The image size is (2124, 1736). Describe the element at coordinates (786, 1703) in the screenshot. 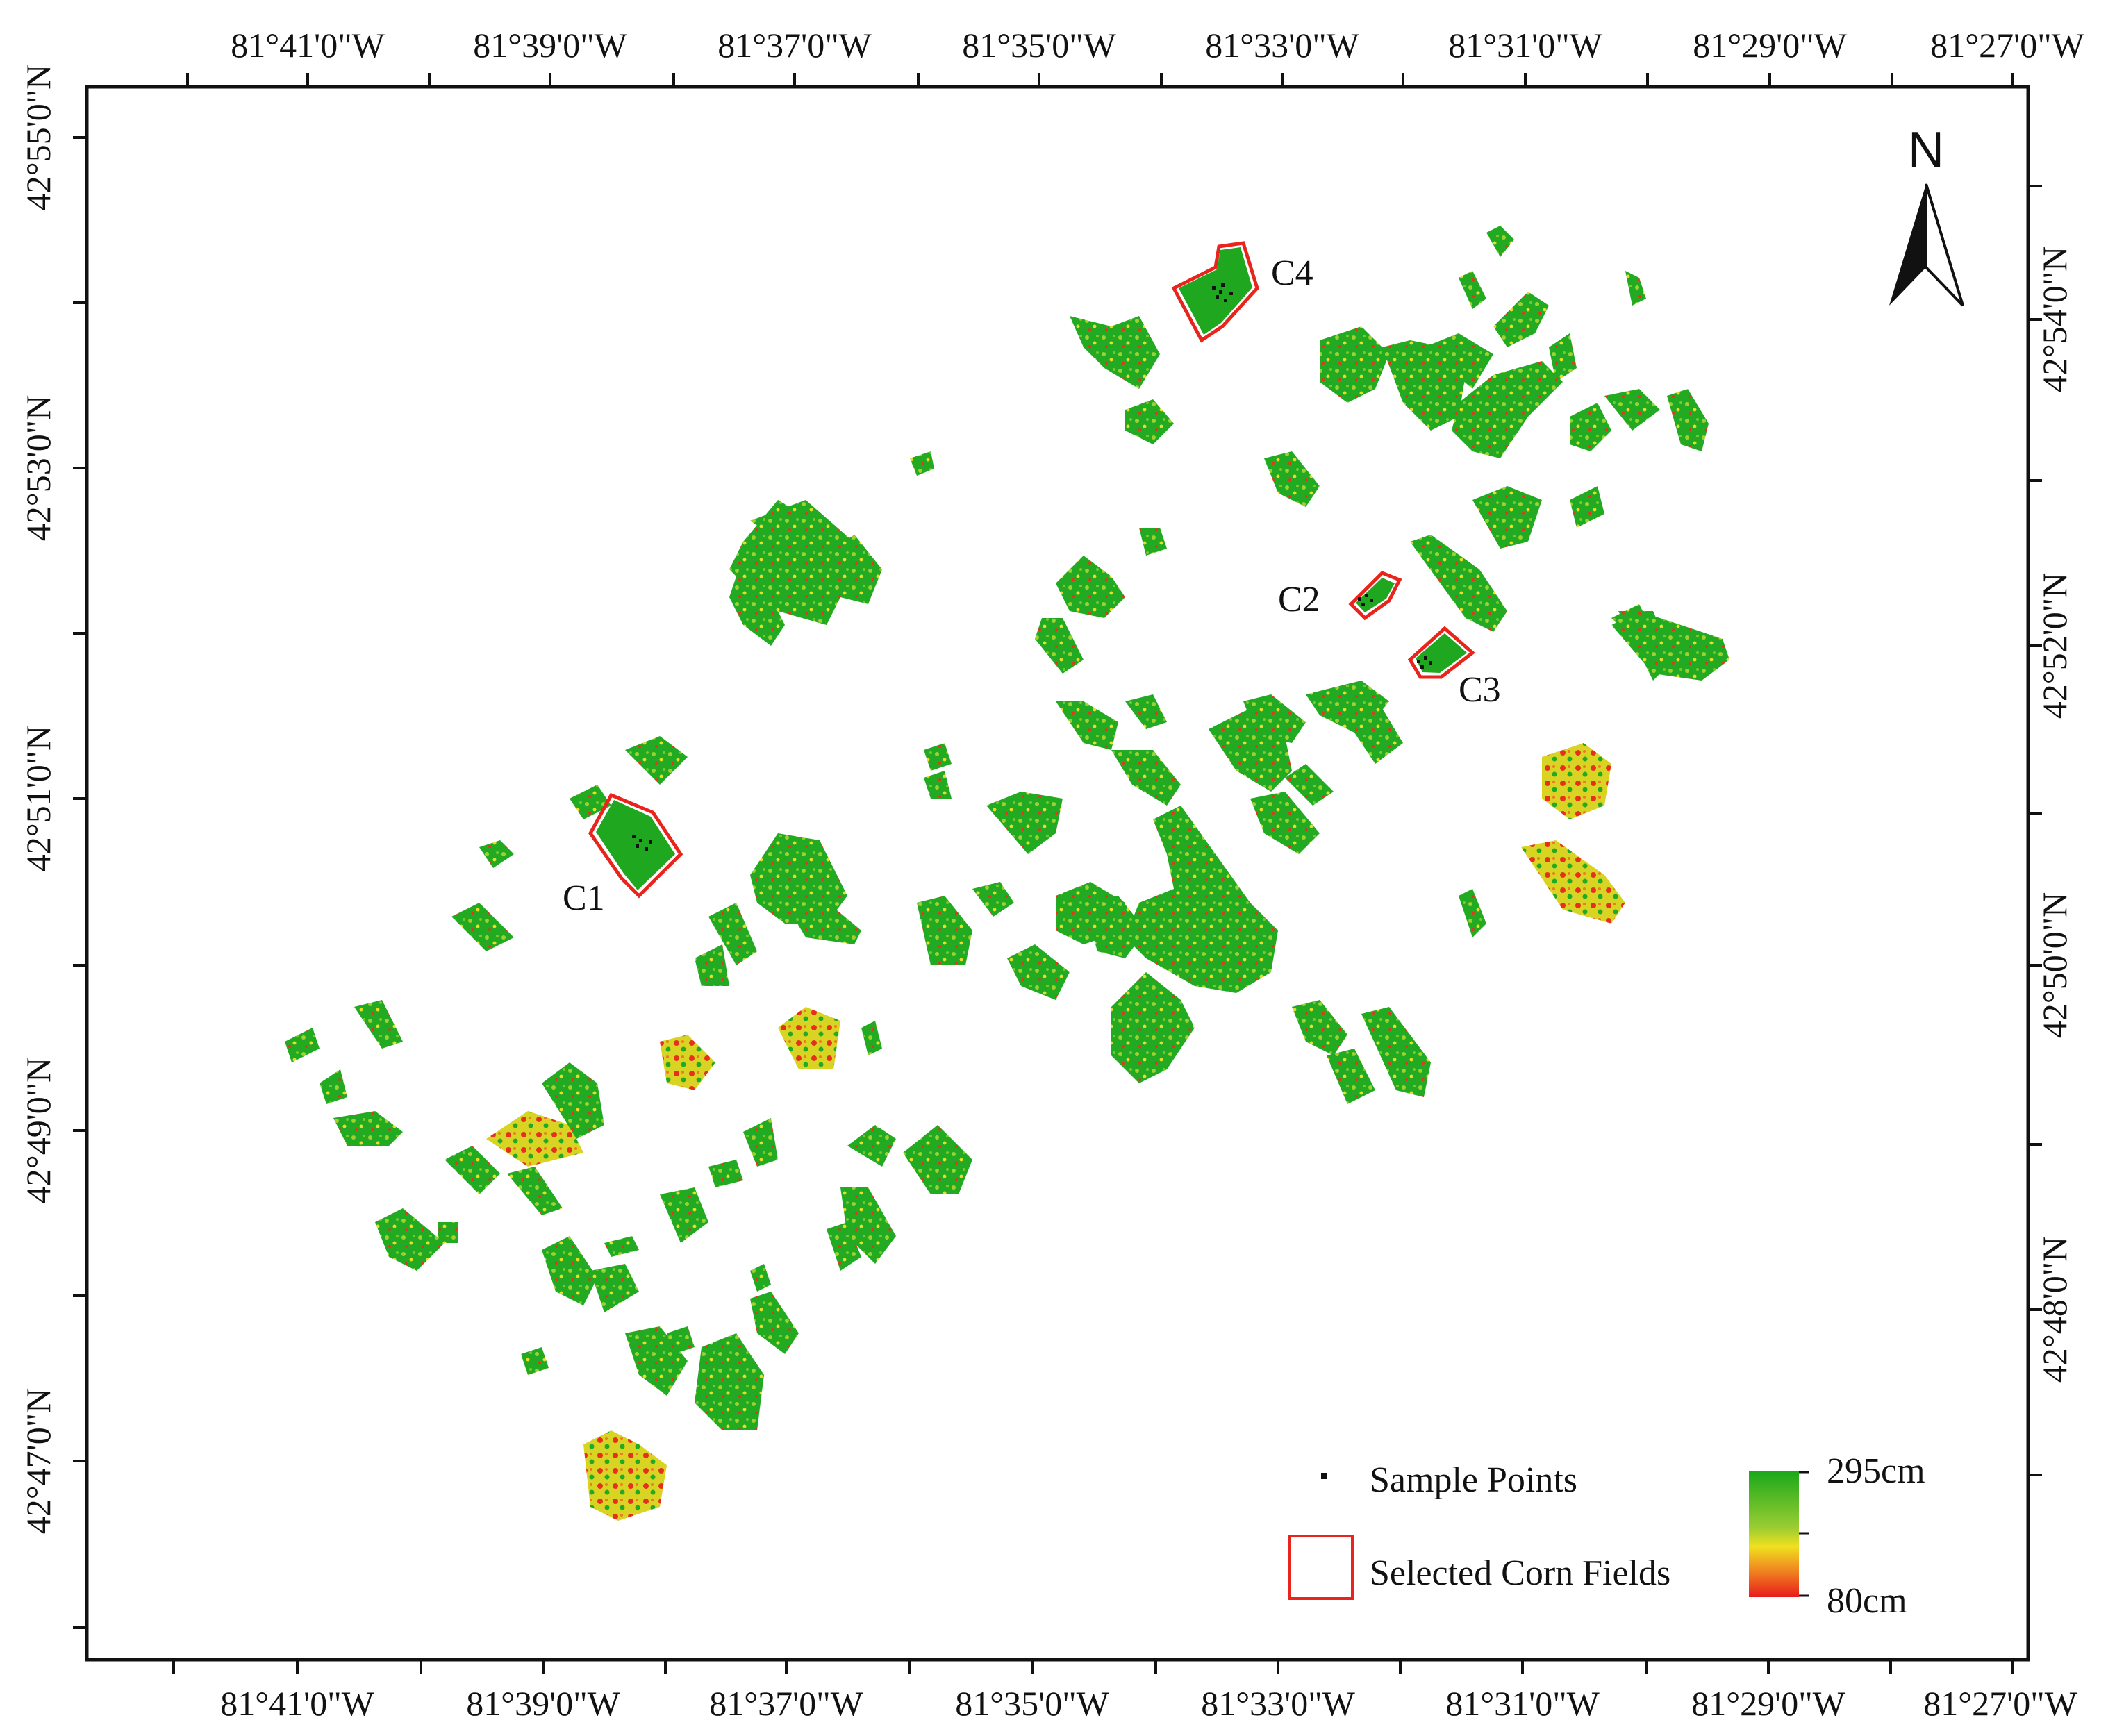

I see `bottom-lon-label: 81°37'0"W` at that location.